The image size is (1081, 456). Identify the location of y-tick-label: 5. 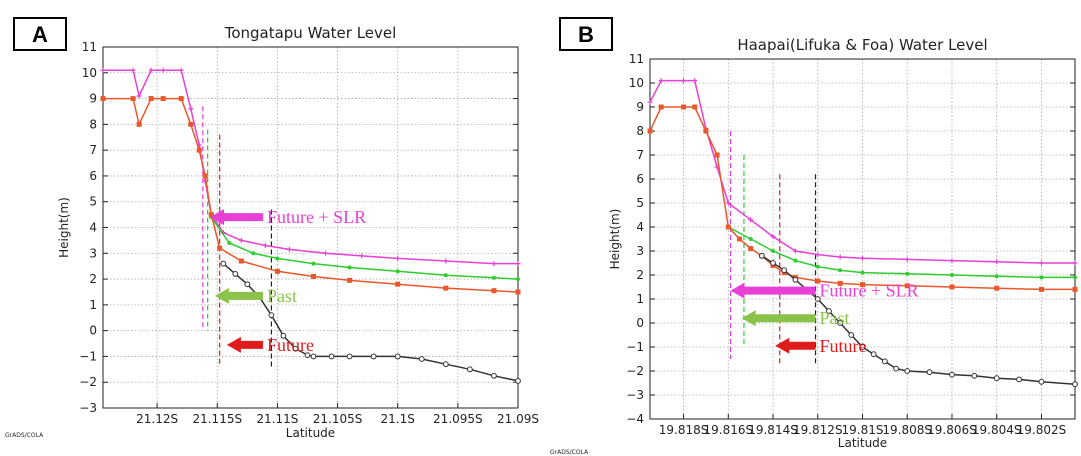
(640, 203).